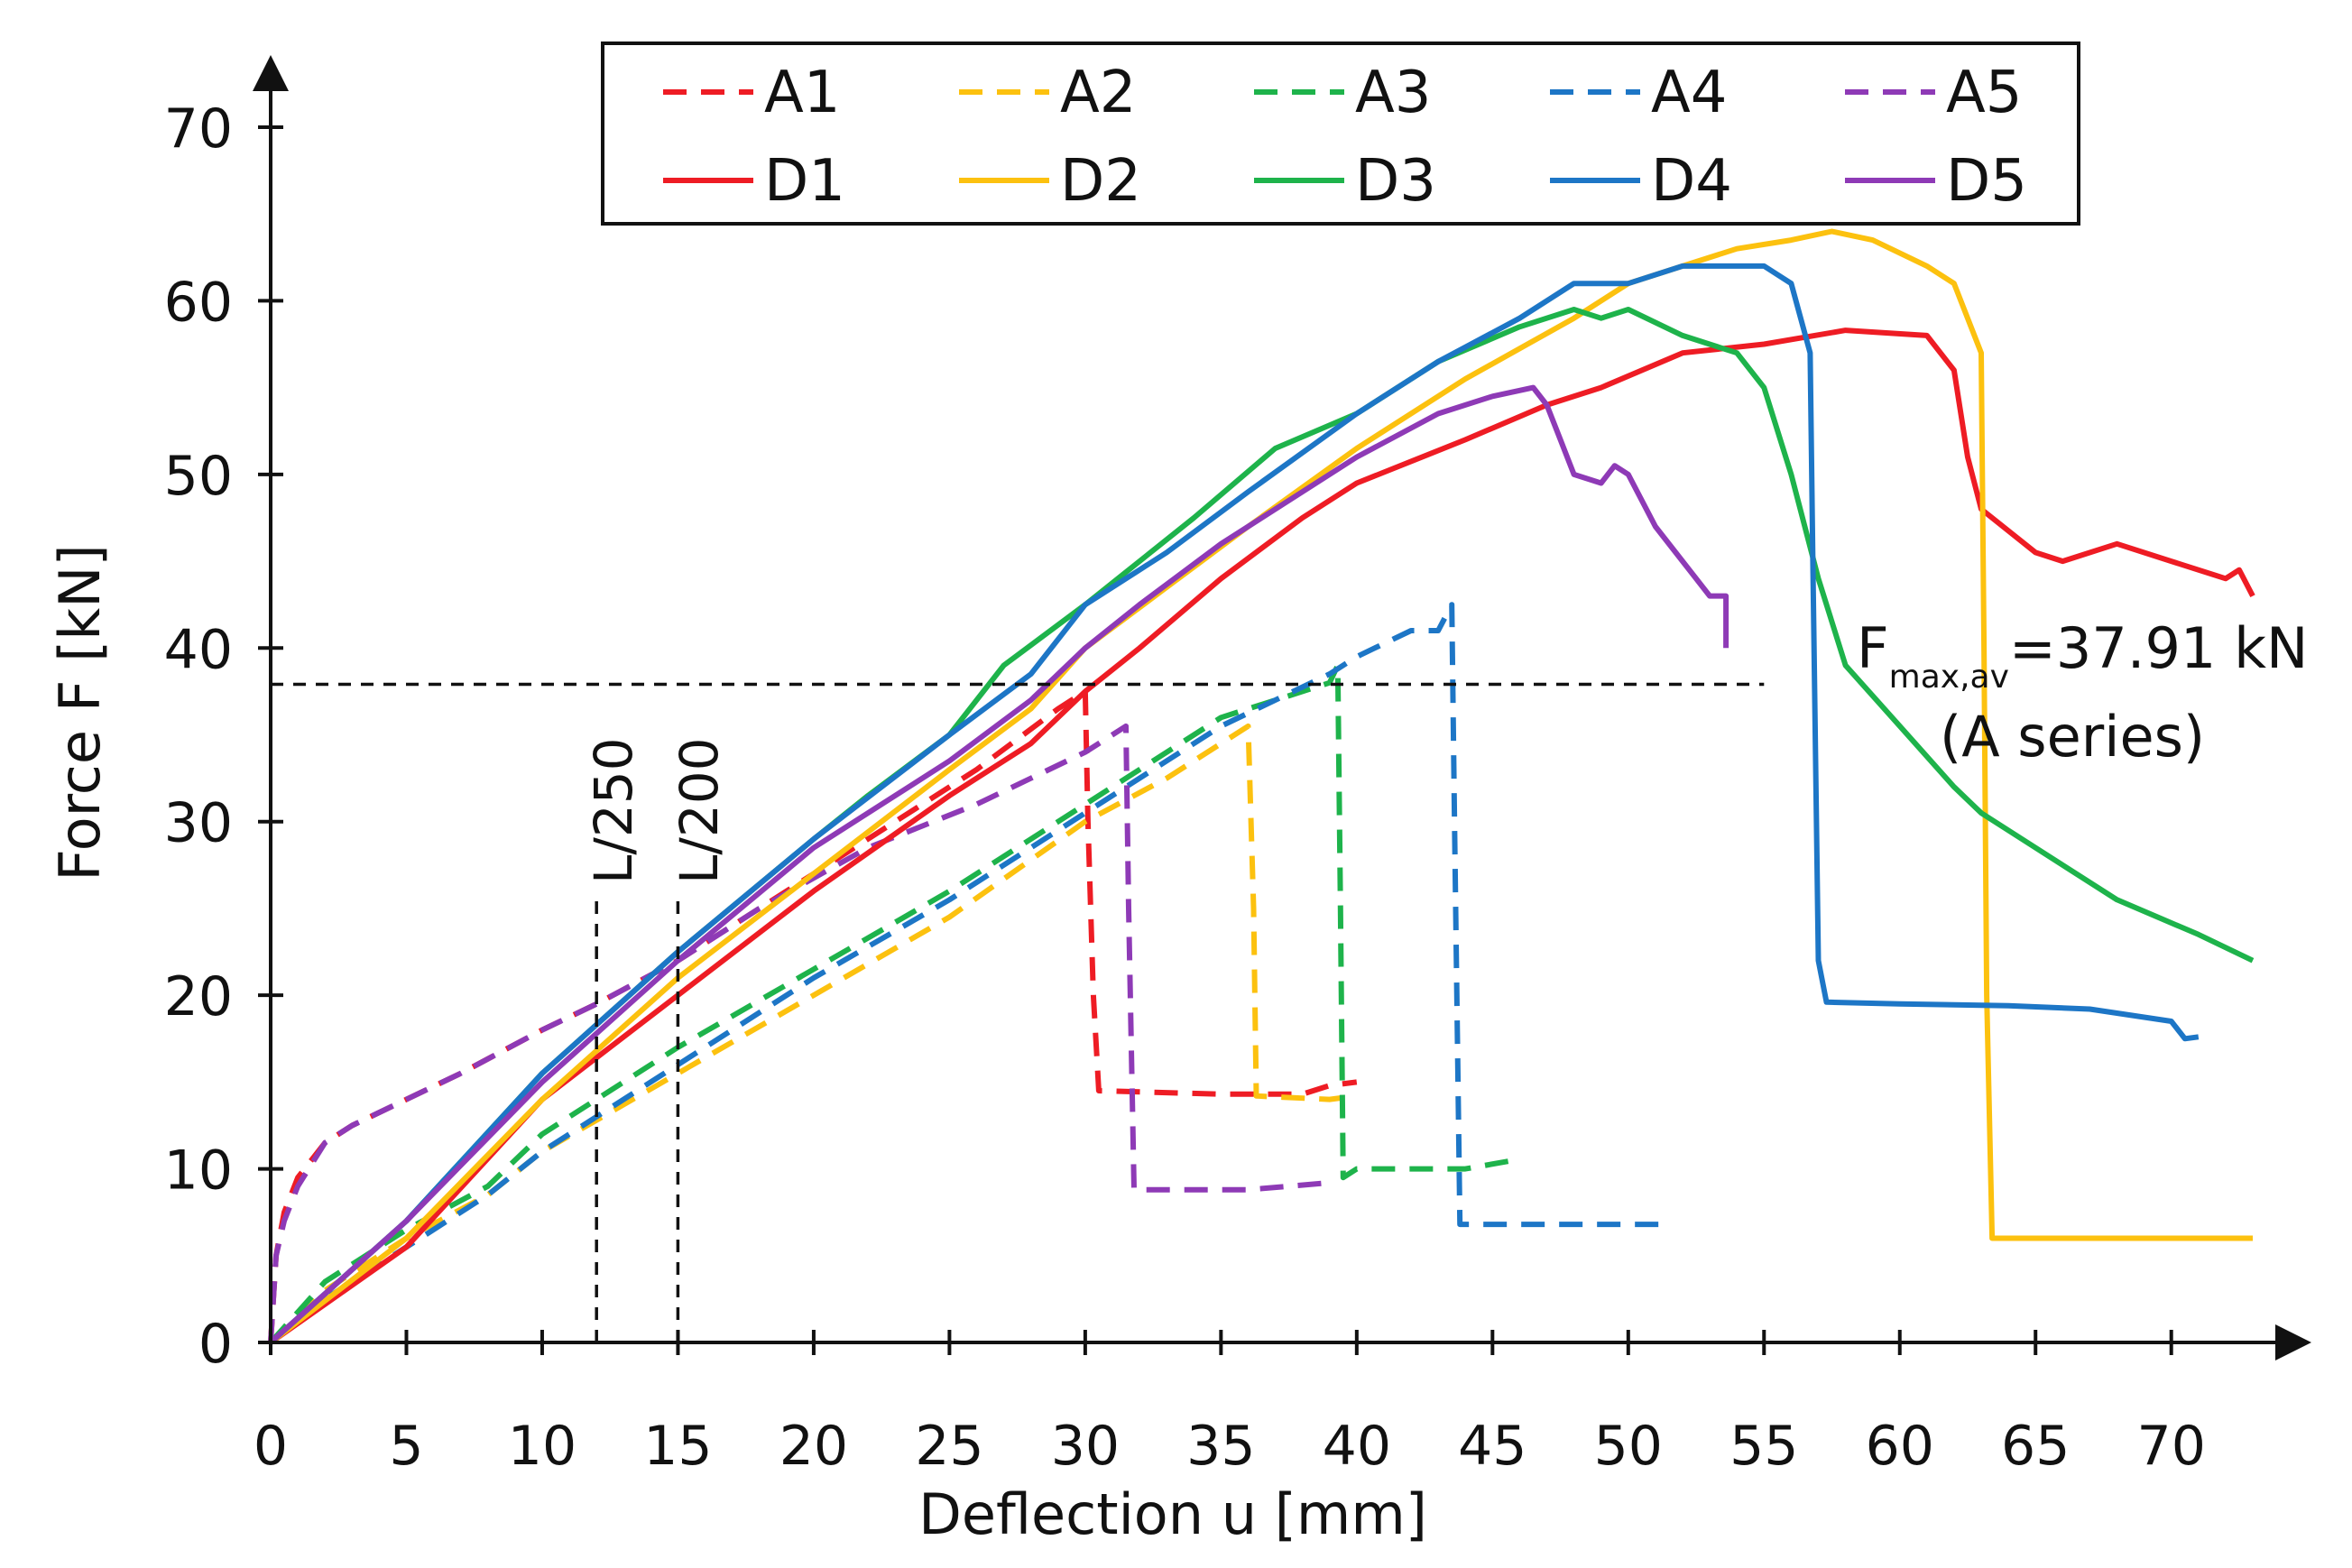 The image size is (2352, 1568). Describe the element at coordinates (1445, 749) in the screenshot. I see `annotation-layer: L/250 L/200 Fmax,av=37.91 kN (A series)` at that location.